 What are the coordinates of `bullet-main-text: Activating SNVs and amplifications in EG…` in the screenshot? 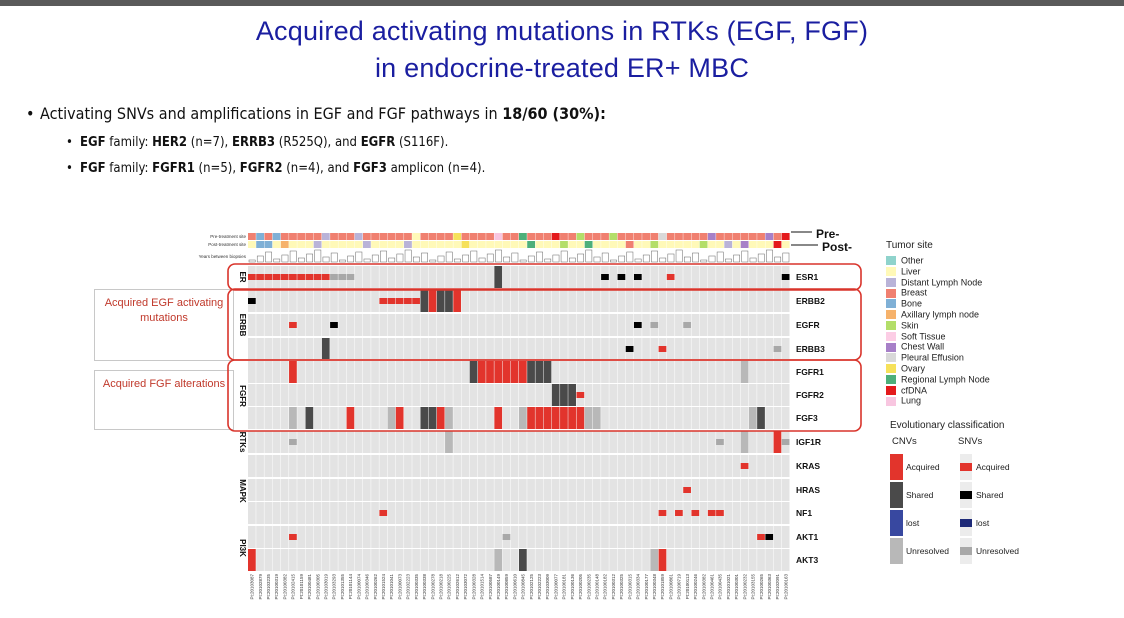 It's located at (271, 113).